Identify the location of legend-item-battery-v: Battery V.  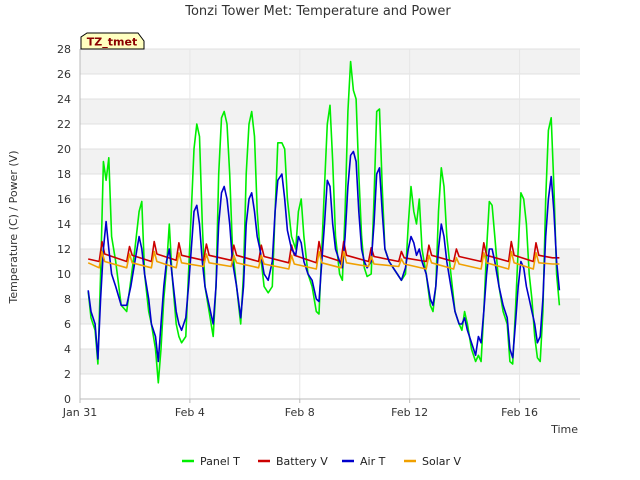
(293, 461).